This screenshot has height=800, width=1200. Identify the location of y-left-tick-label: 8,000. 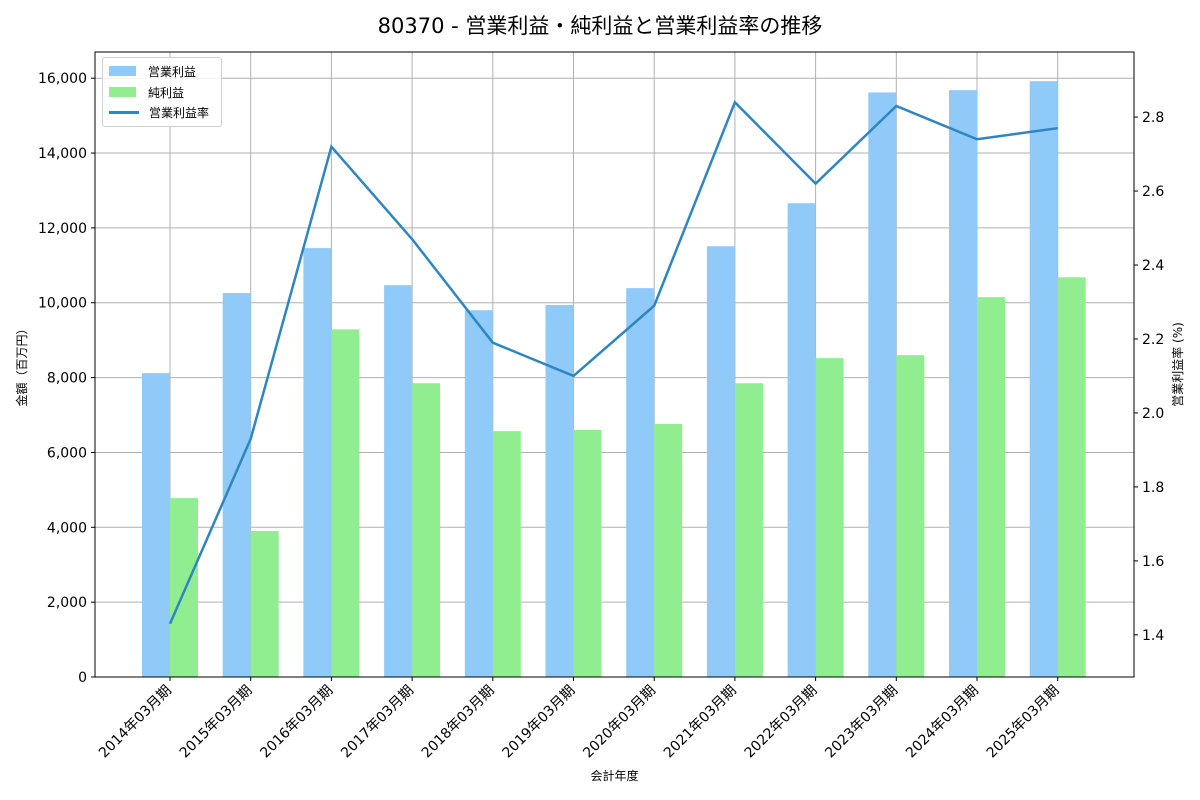
(67, 379).